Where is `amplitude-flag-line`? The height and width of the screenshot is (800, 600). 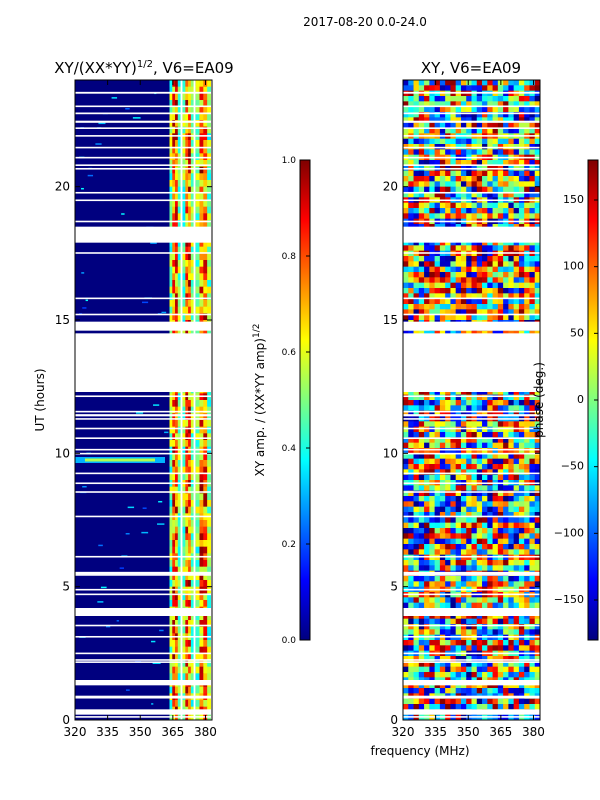
amplitude-flag-line is located at coordinates (143, 653).